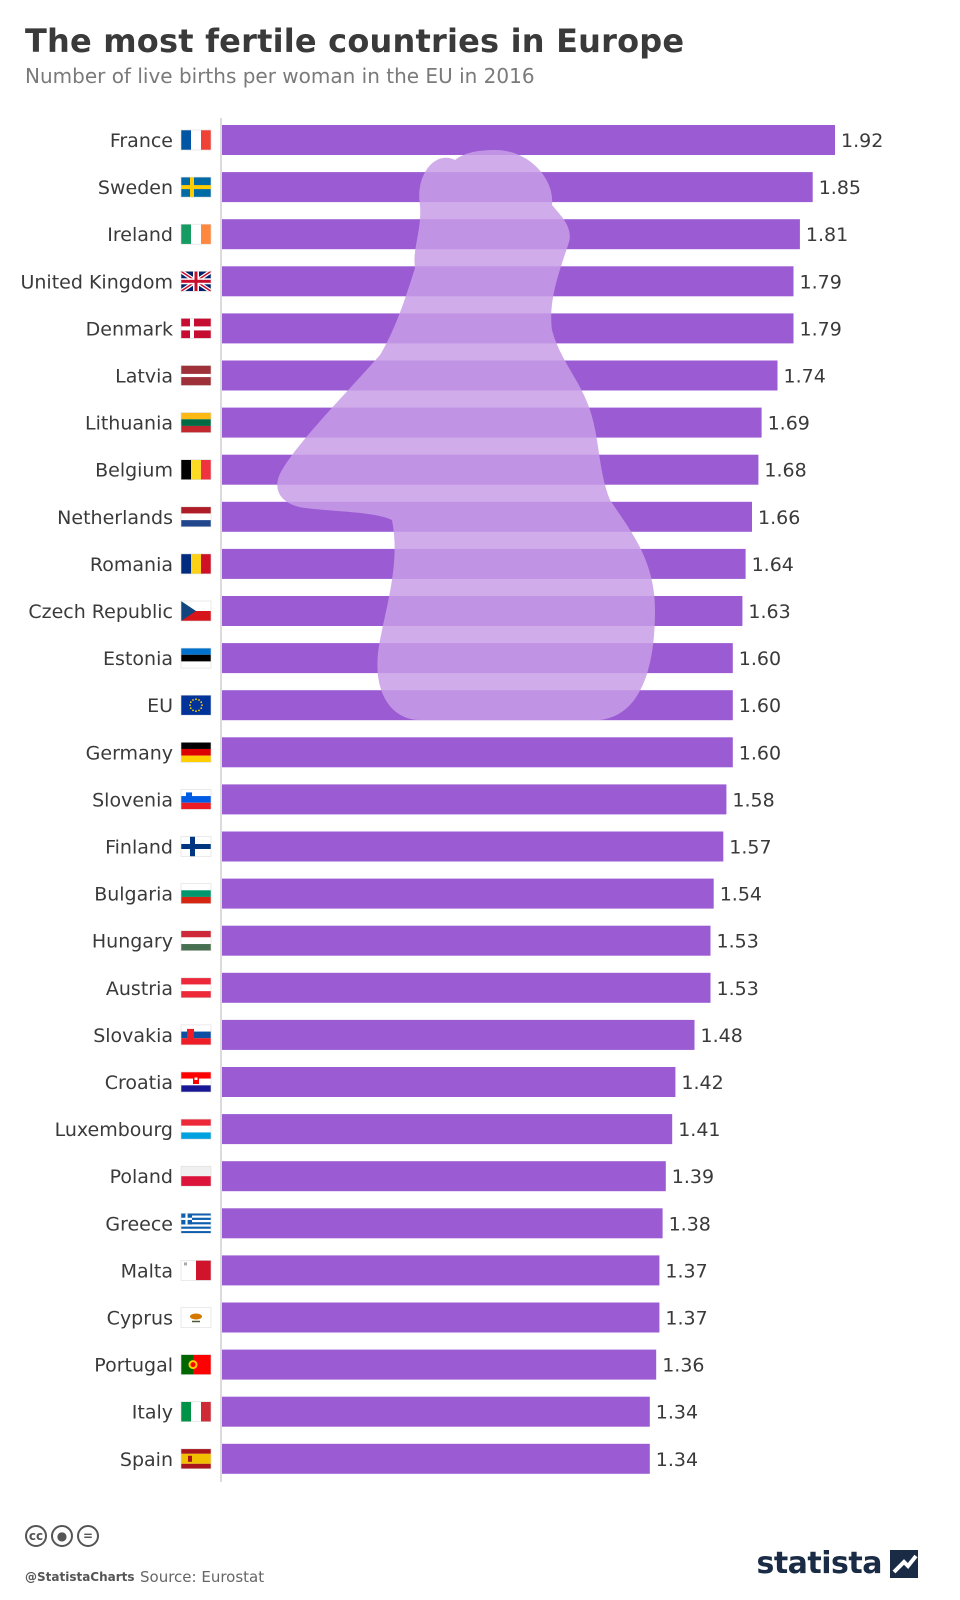  Describe the element at coordinates (196, 1411) in the screenshot. I see `italy-flag-icon` at that location.